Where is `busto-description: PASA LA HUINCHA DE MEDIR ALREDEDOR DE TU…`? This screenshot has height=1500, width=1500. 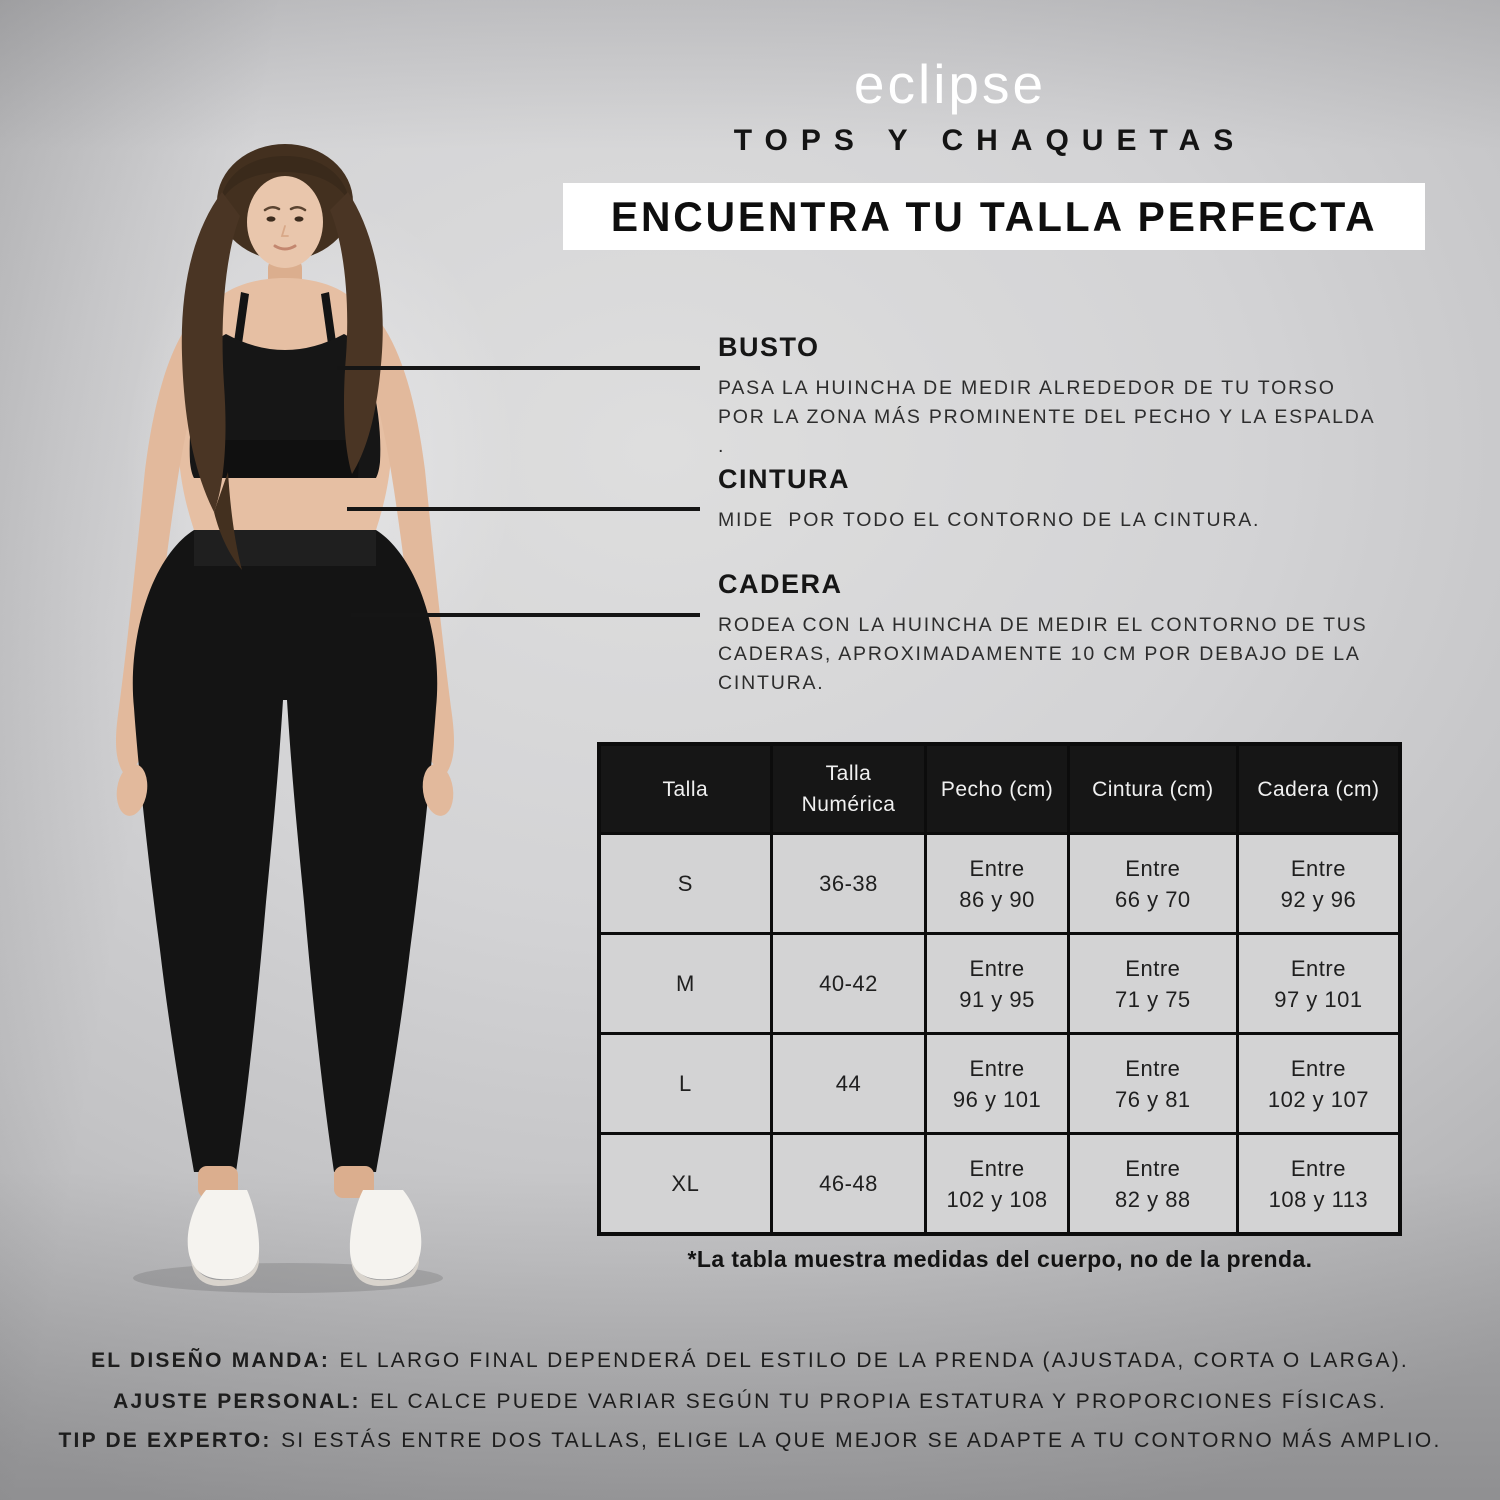
busto-description: PASA LA HUINCHA DE MEDIR ALREDEDOR DE TU… is located at coordinates (1068, 417).